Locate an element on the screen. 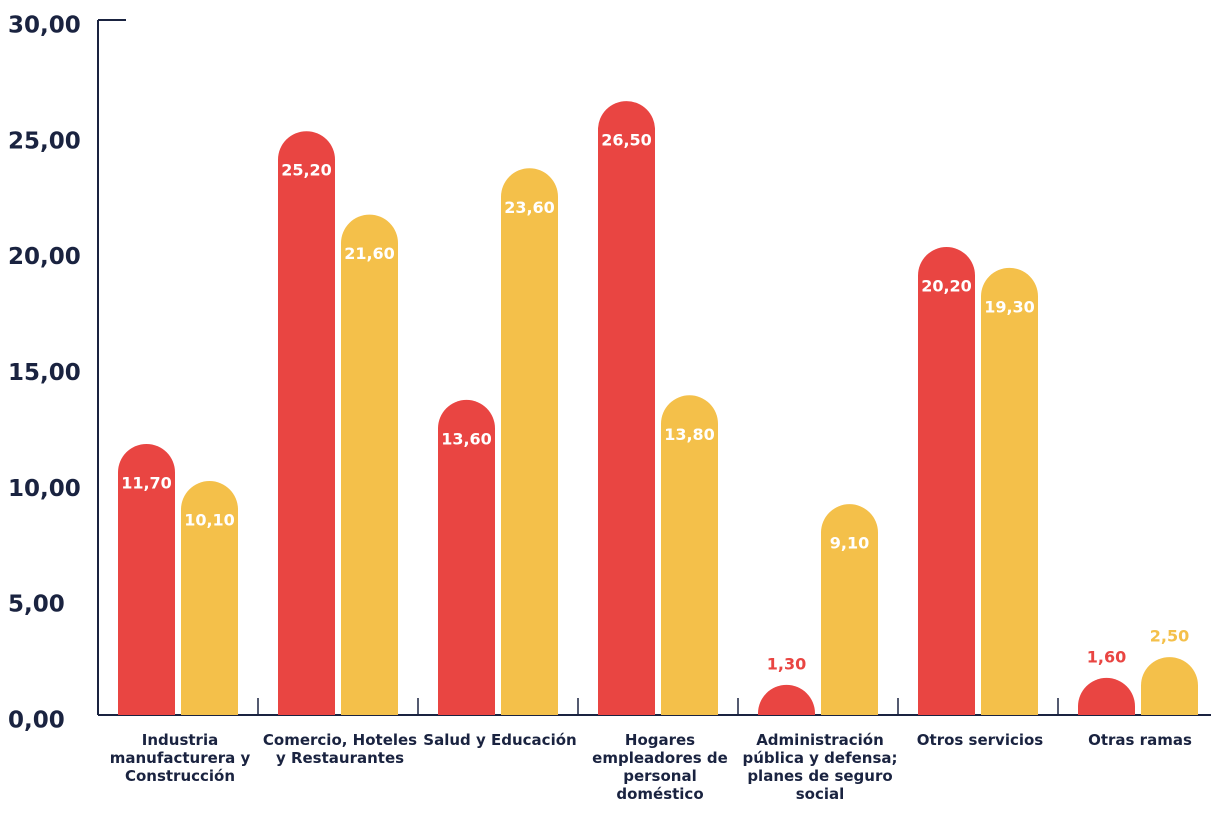 The height and width of the screenshot is (834, 1211). value-label: 13,80 is located at coordinates (689, 434).